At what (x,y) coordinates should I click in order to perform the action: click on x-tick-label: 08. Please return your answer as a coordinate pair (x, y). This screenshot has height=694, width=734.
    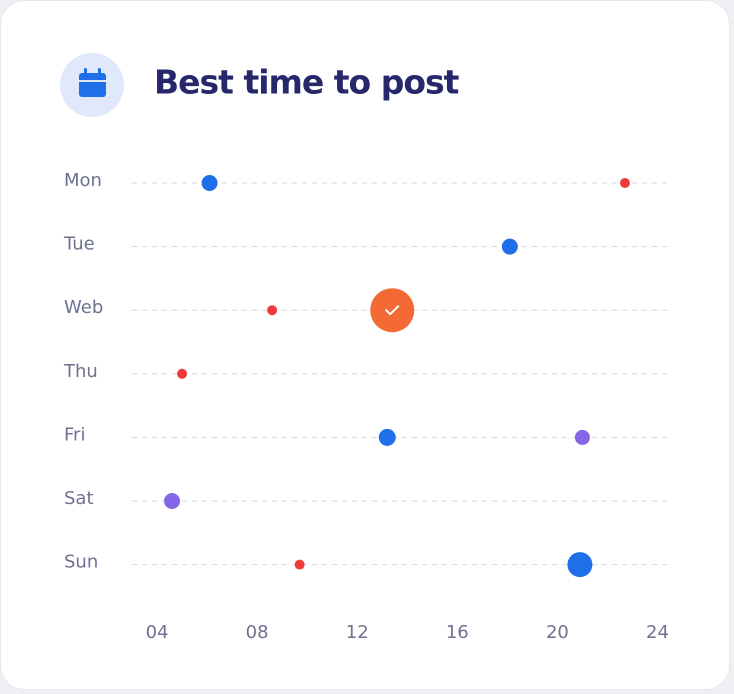
    Looking at the image, I should click on (257, 632).